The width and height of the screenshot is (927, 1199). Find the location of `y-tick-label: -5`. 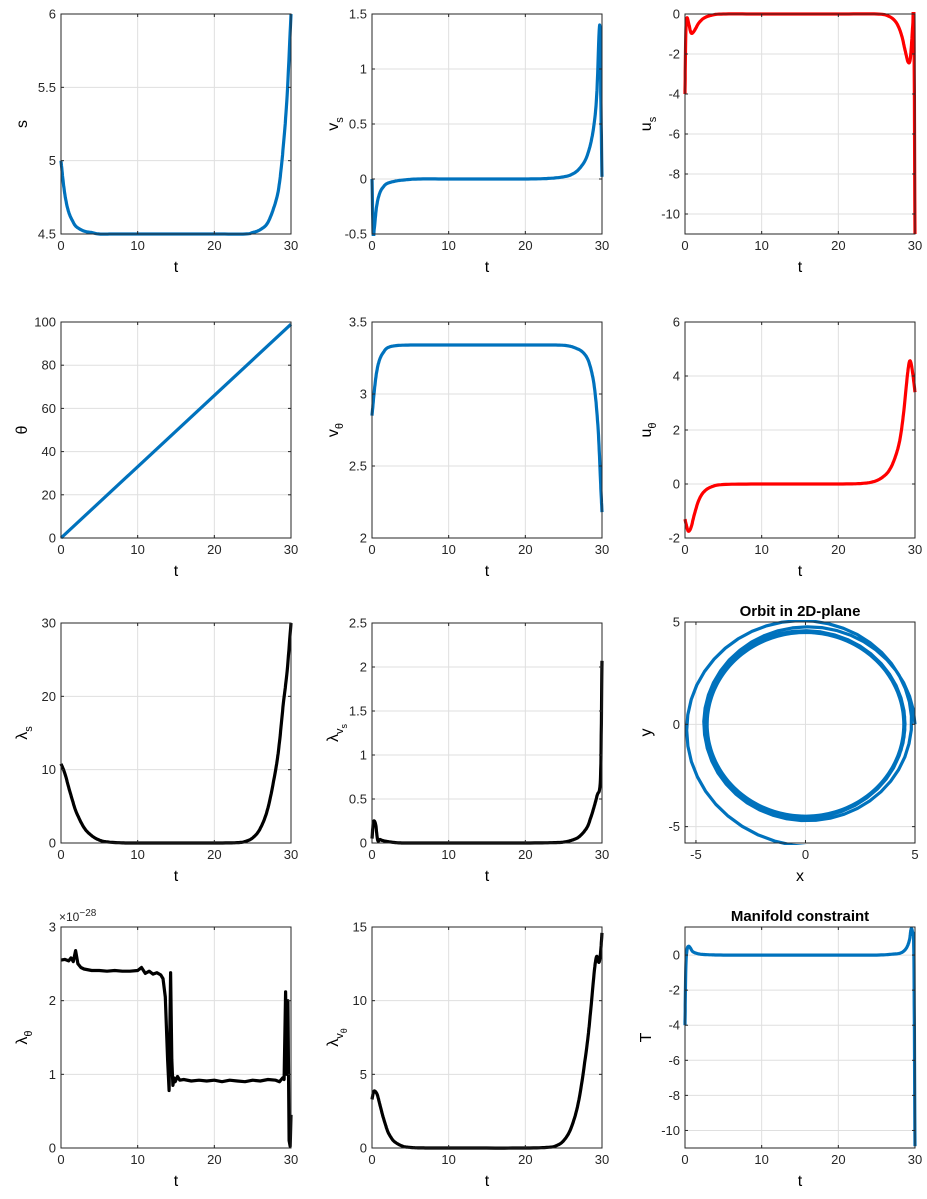

y-tick-label: -5 is located at coordinates (674, 826).